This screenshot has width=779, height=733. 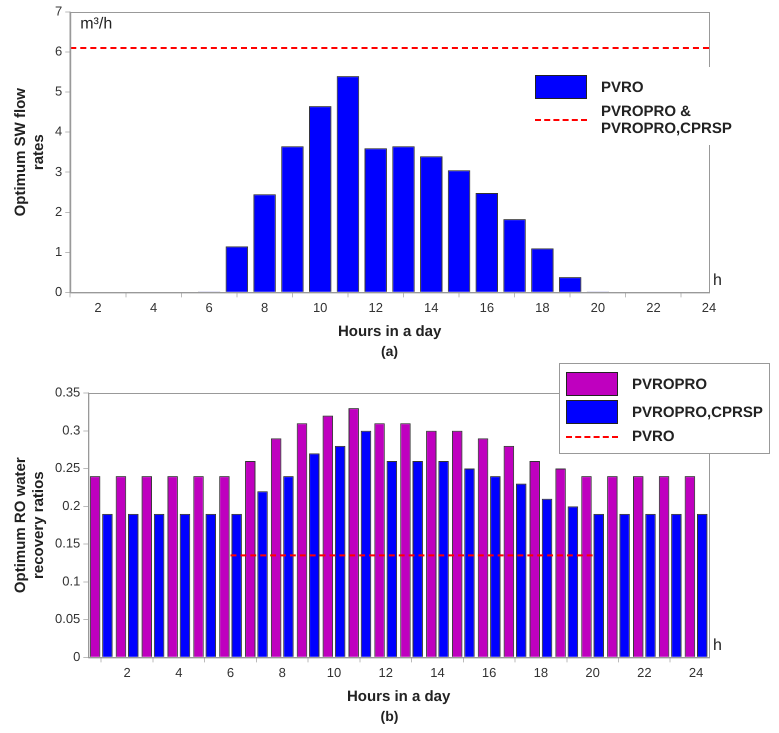 I want to click on text: (b), so click(x=390, y=716).